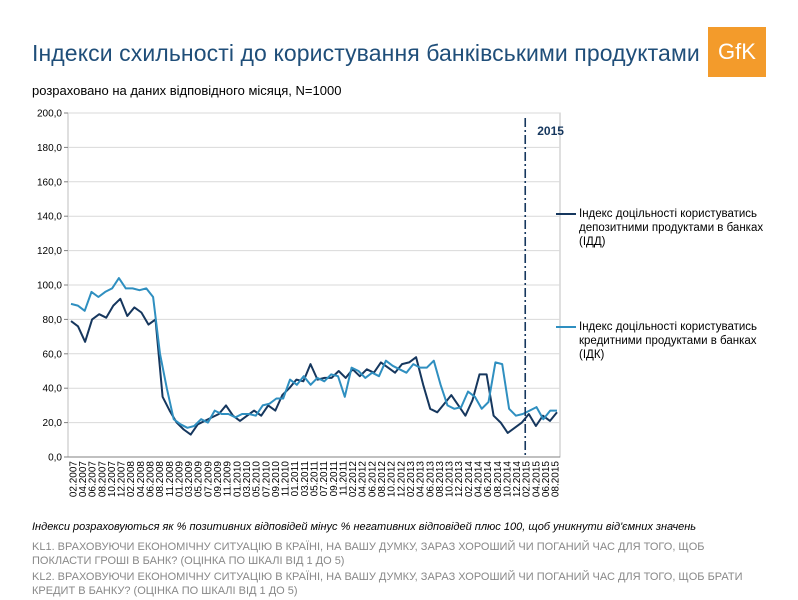 This screenshot has width=798, height=600. I want to click on x-tick-label: 12.2007, so click(122, 479).